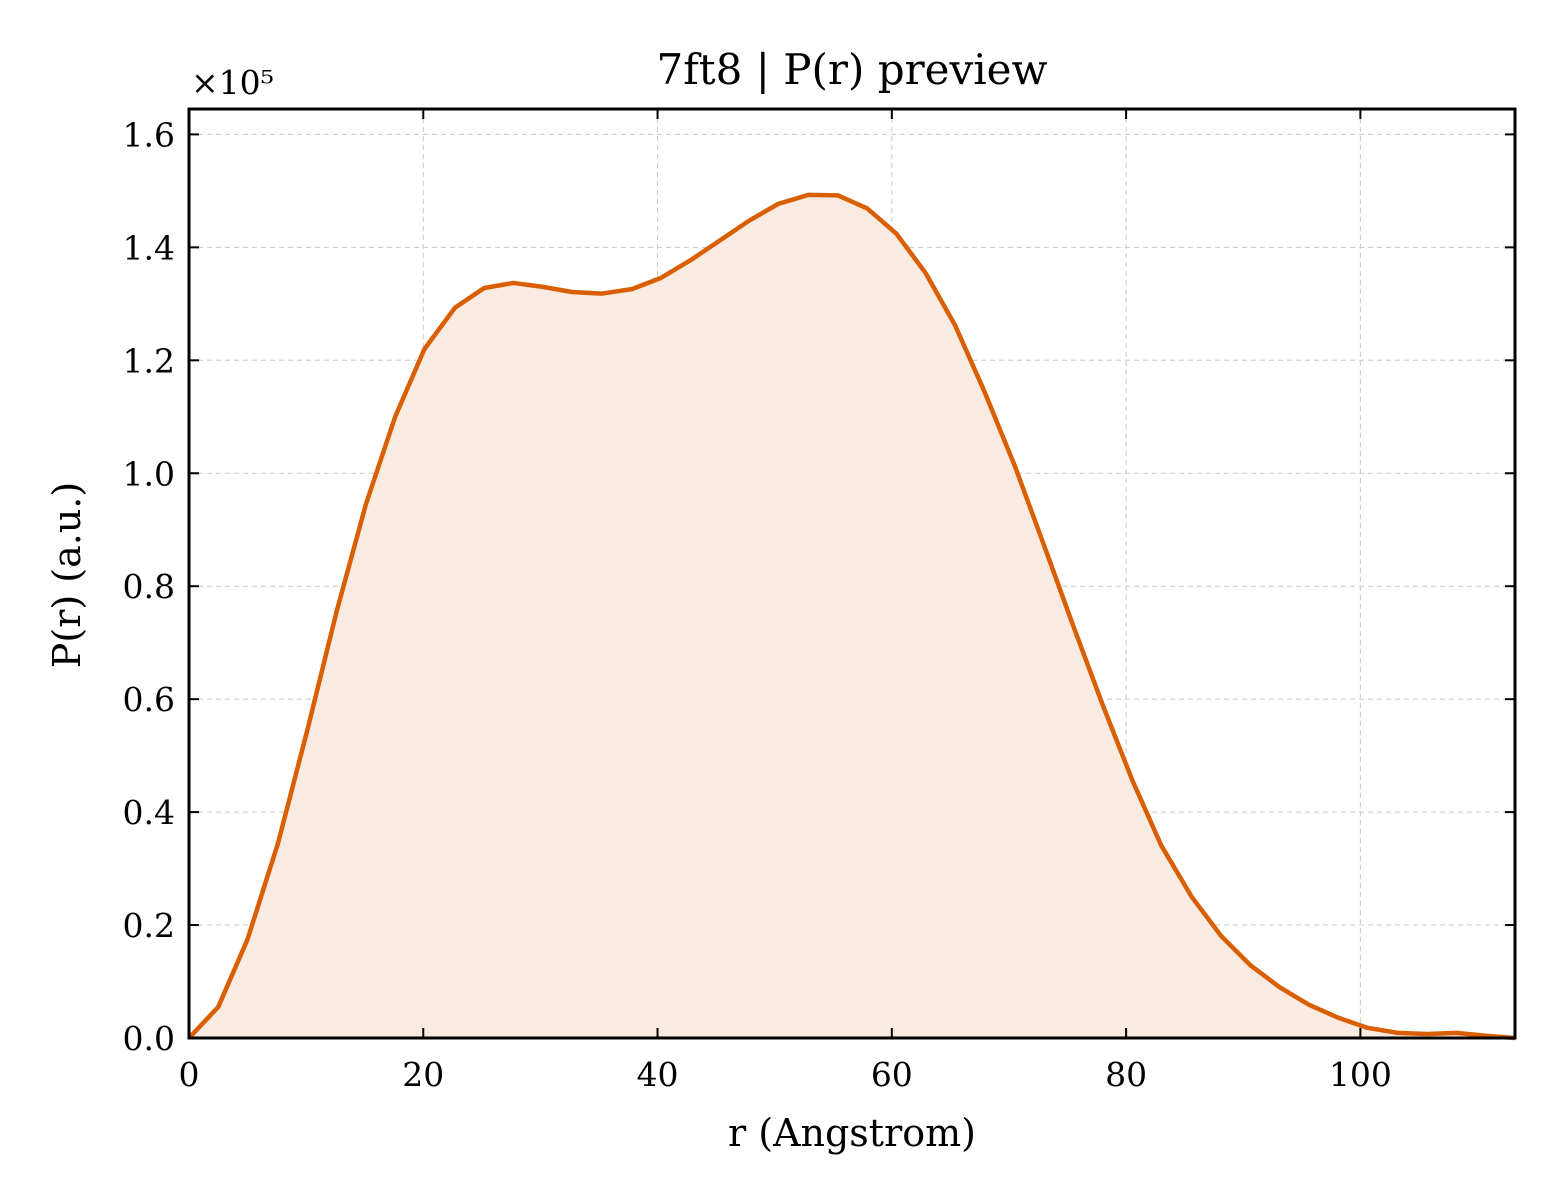 This screenshot has height=1200, width=1560. Describe the element at coordinates (423, 1074) in the screenshot. I see `x-tick-label: 20` at that location.